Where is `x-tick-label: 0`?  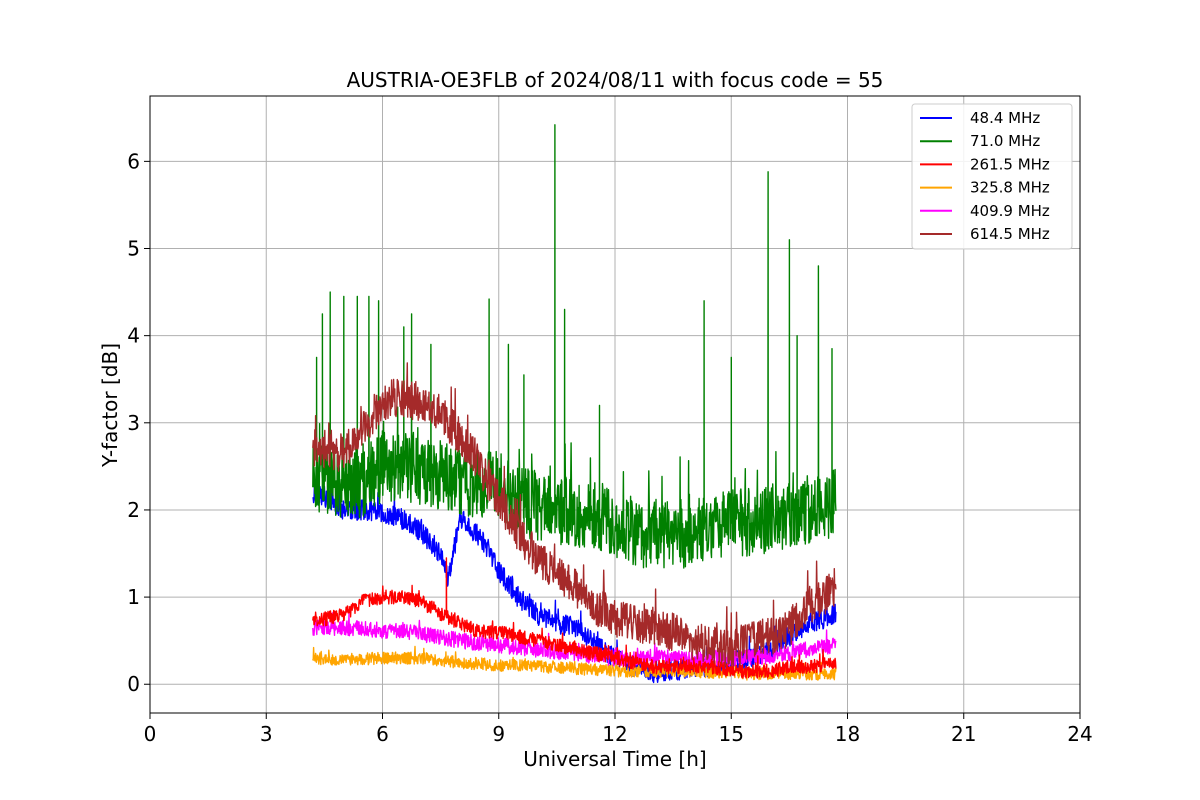 x-tick-label: 0 is located at coordinates (150, 734).